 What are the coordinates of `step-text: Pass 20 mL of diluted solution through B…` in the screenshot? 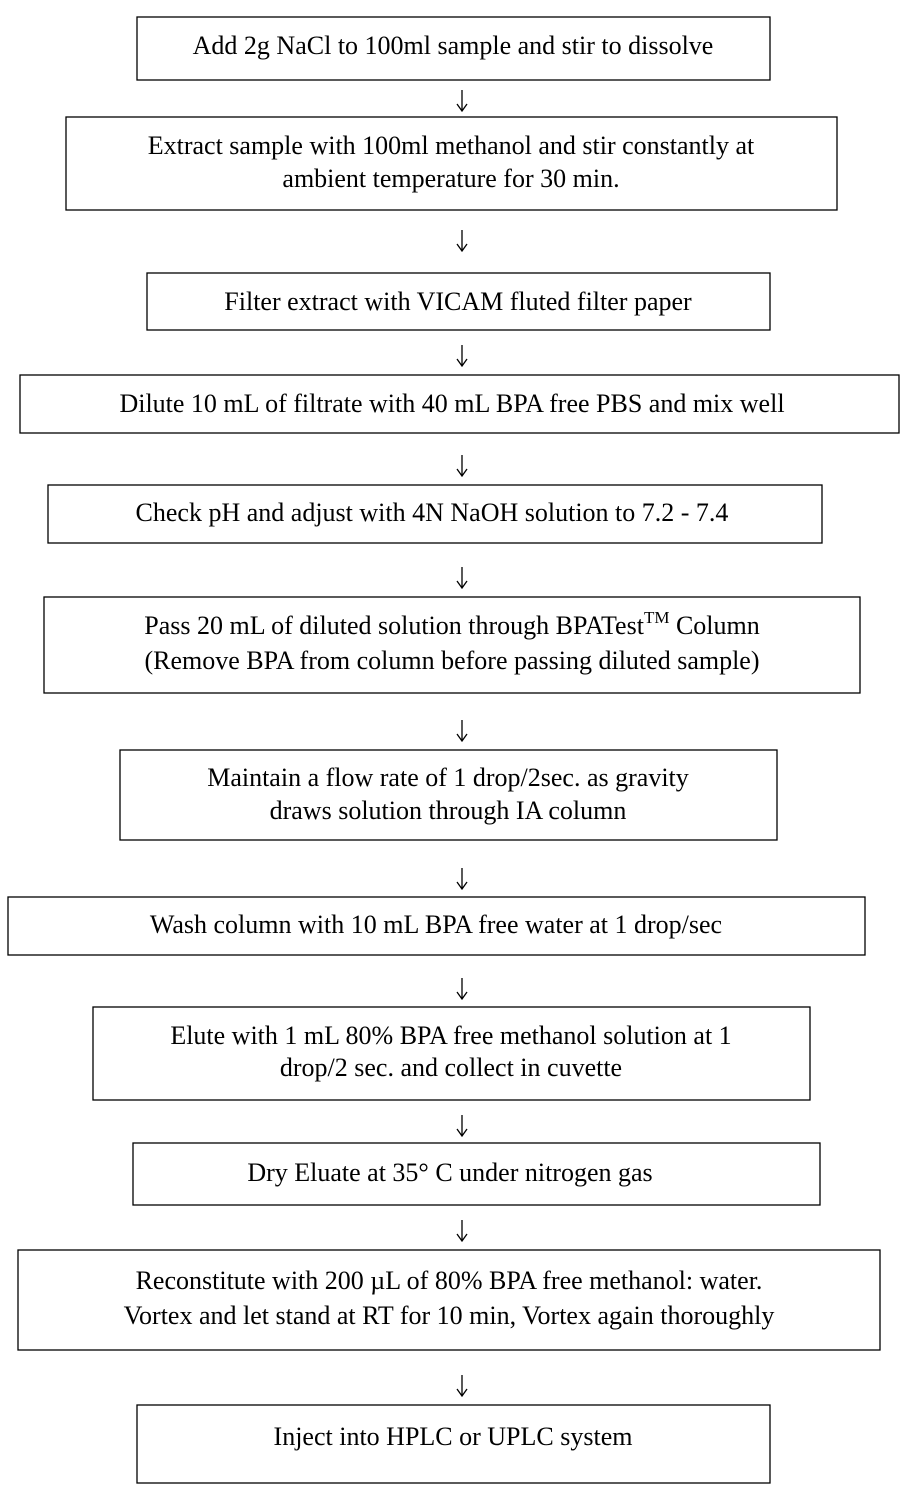 It's located at (451, 624).